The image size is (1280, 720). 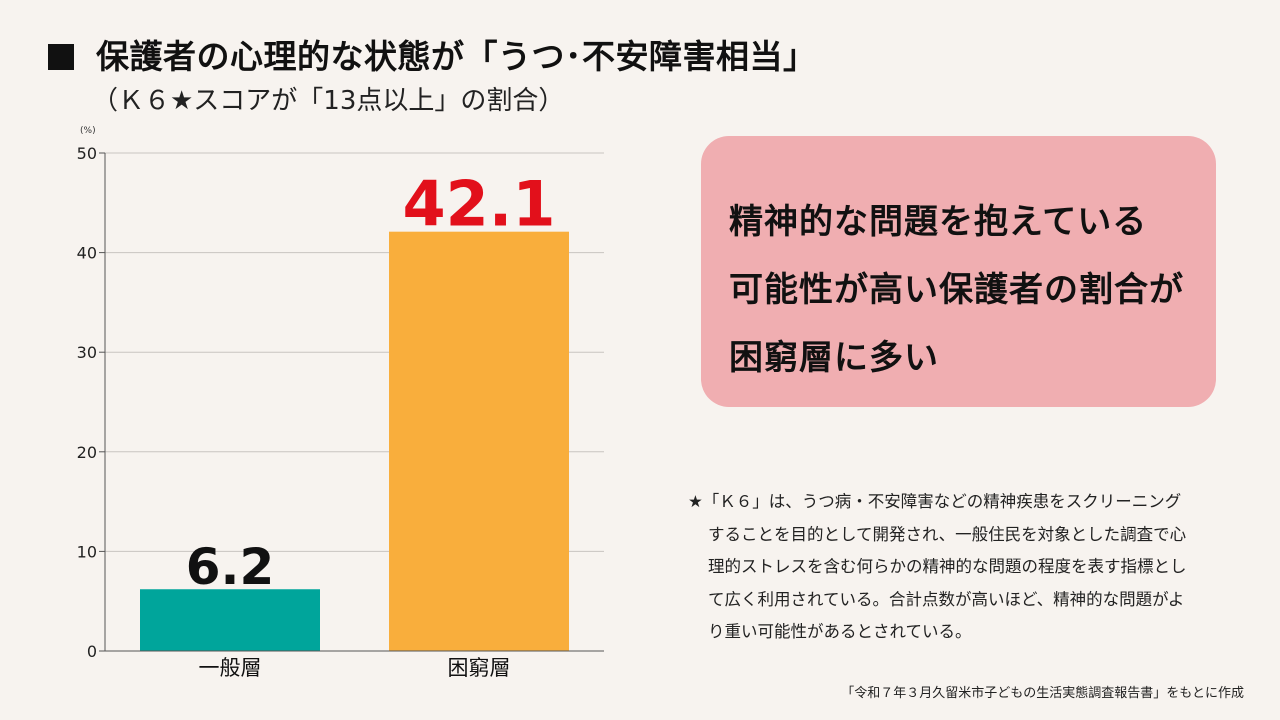 What do you see at coordinates (947, 534) in the screenshot?
I see `footnote-line: することを目的として開発され、一般住民を対象とした調査で心` at bounding box center [947, 534].